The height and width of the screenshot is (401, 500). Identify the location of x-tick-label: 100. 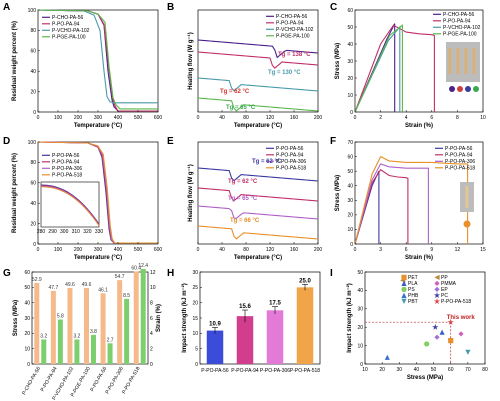
(58, 250).